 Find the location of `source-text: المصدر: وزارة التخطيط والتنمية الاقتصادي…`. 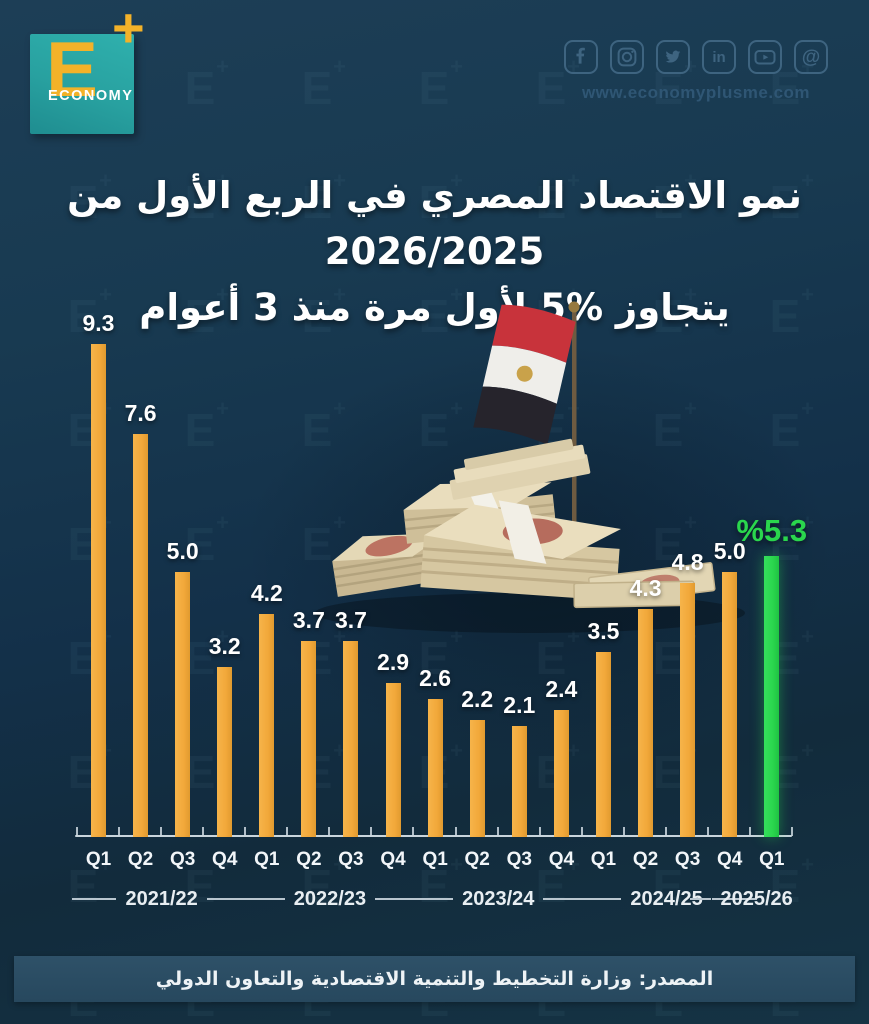

source-text: المصدر: وزارة التخطيط والتنمية الاقتصادي… is located at coordinates (434, 979).